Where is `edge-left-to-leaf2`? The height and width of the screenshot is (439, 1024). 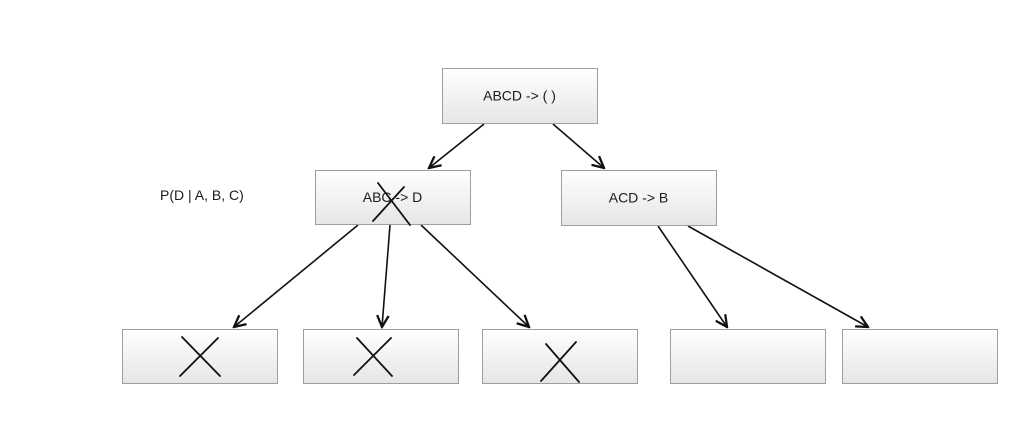
edge-left-to-leaf2 is located at coordinates (386, 275).